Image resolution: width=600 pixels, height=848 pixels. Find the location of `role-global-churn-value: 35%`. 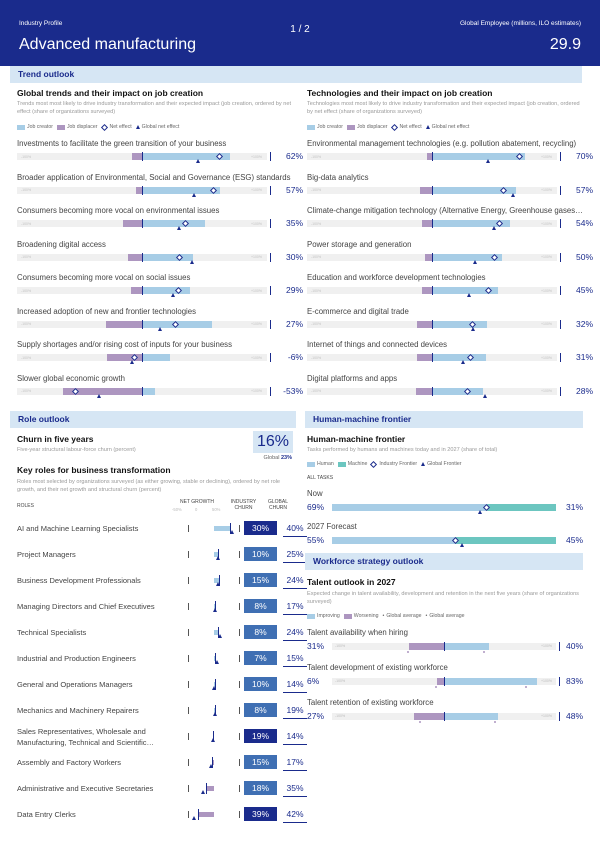

role-global-churn-value: 35% is located at coordinates (295, 788).